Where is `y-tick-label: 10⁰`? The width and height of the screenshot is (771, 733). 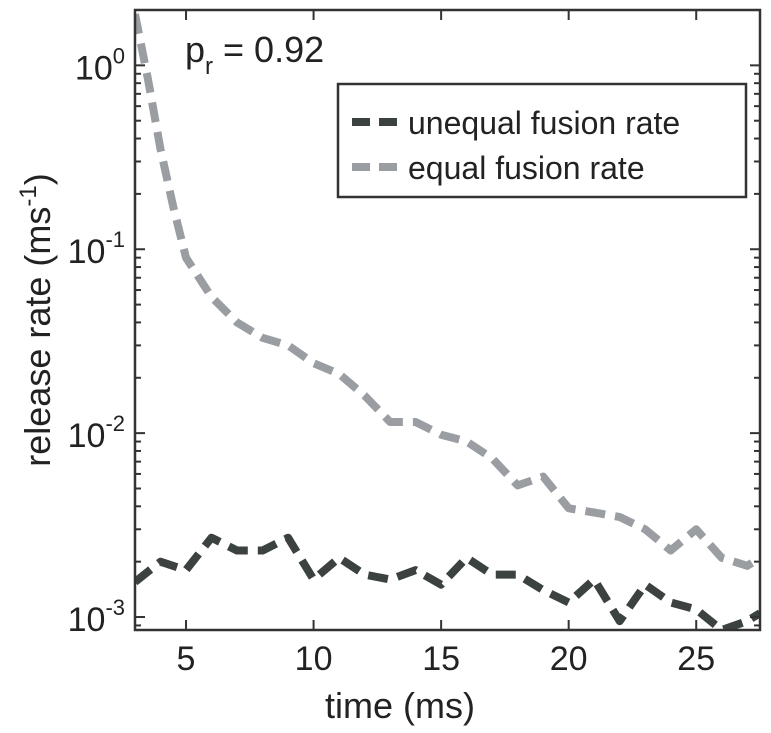
y-tick-label: 10⁰ is located at coordinates (100, 65).